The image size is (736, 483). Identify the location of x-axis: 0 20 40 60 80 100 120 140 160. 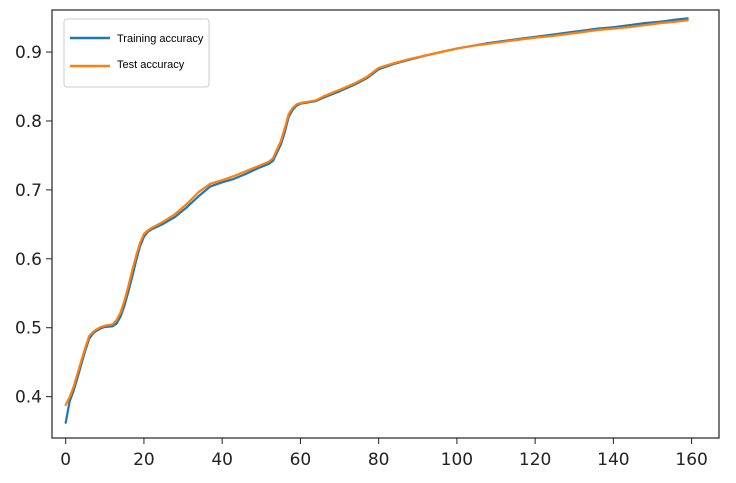
(384, 454).